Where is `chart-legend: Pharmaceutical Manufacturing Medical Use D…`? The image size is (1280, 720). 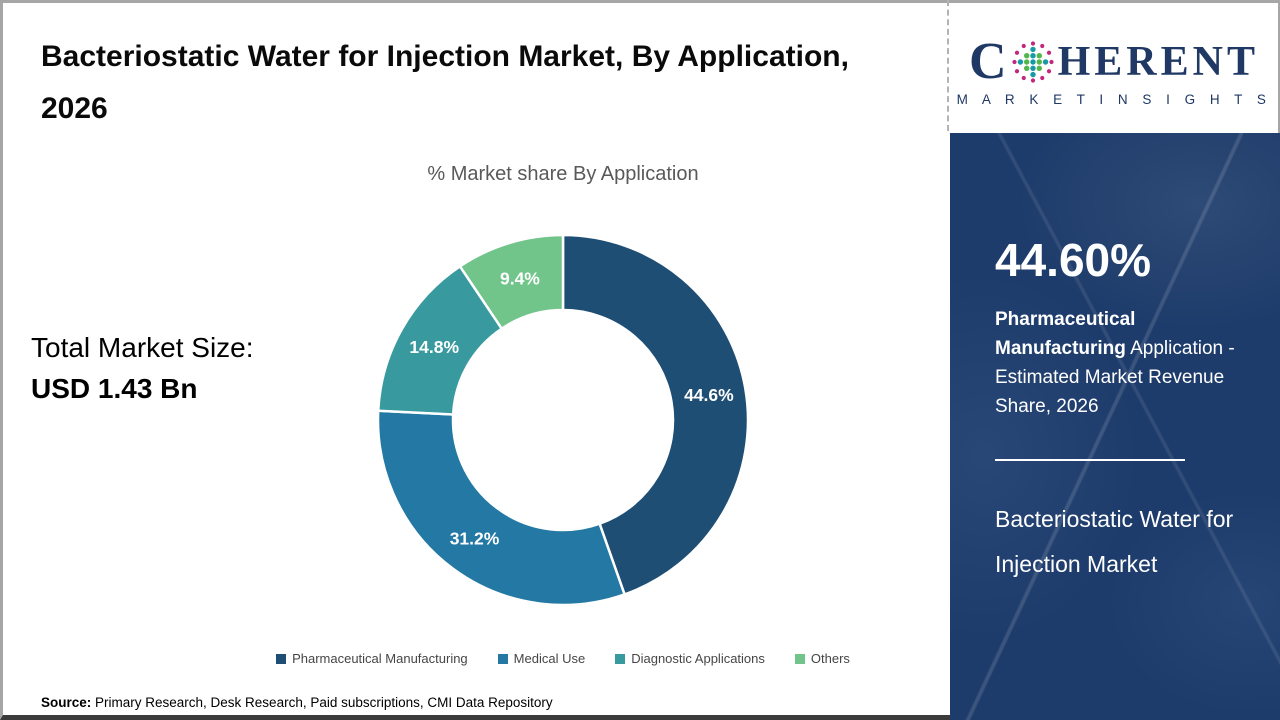
chart-legend: Pharmaceutical Manufacturing Medical Use D… is located at coordinates (563, 658).